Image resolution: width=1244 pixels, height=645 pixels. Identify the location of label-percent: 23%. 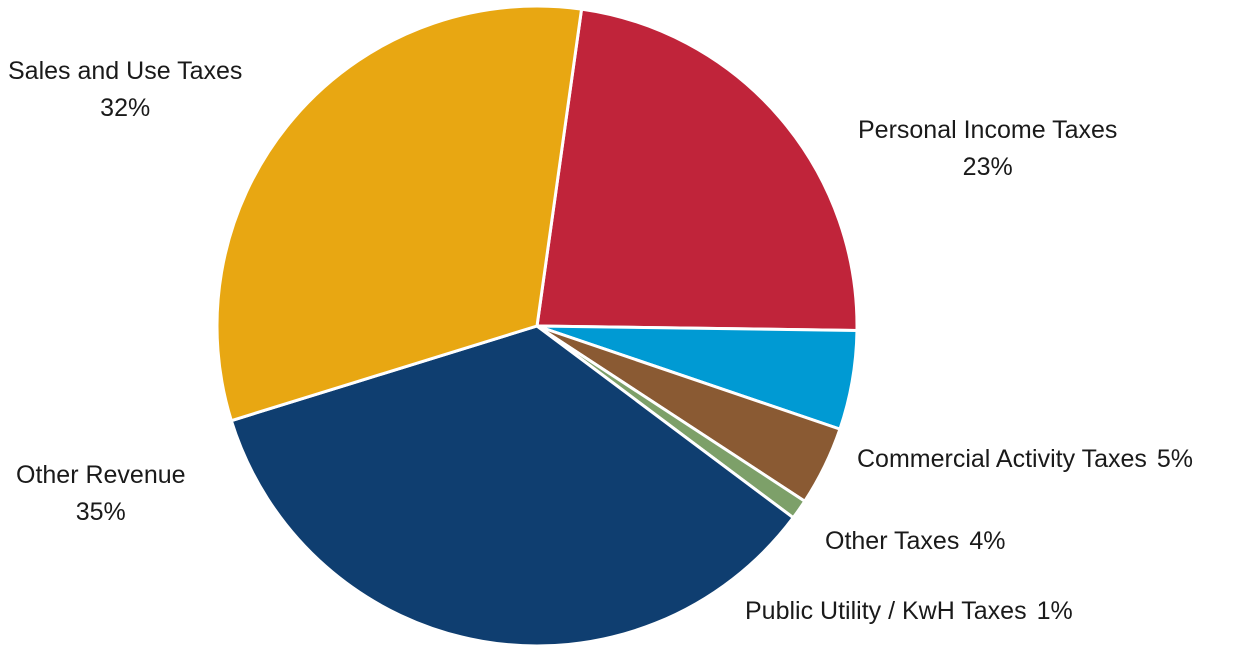
(987, 167).